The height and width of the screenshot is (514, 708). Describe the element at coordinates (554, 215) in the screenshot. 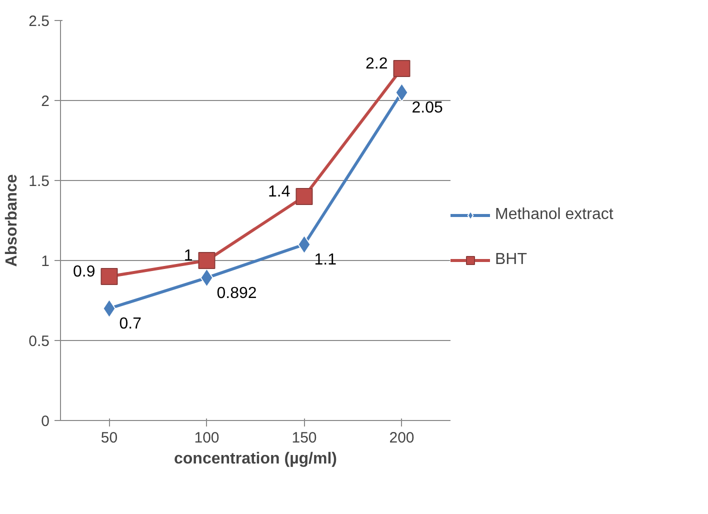

I see `legend-label: Methanol extract` at that location.